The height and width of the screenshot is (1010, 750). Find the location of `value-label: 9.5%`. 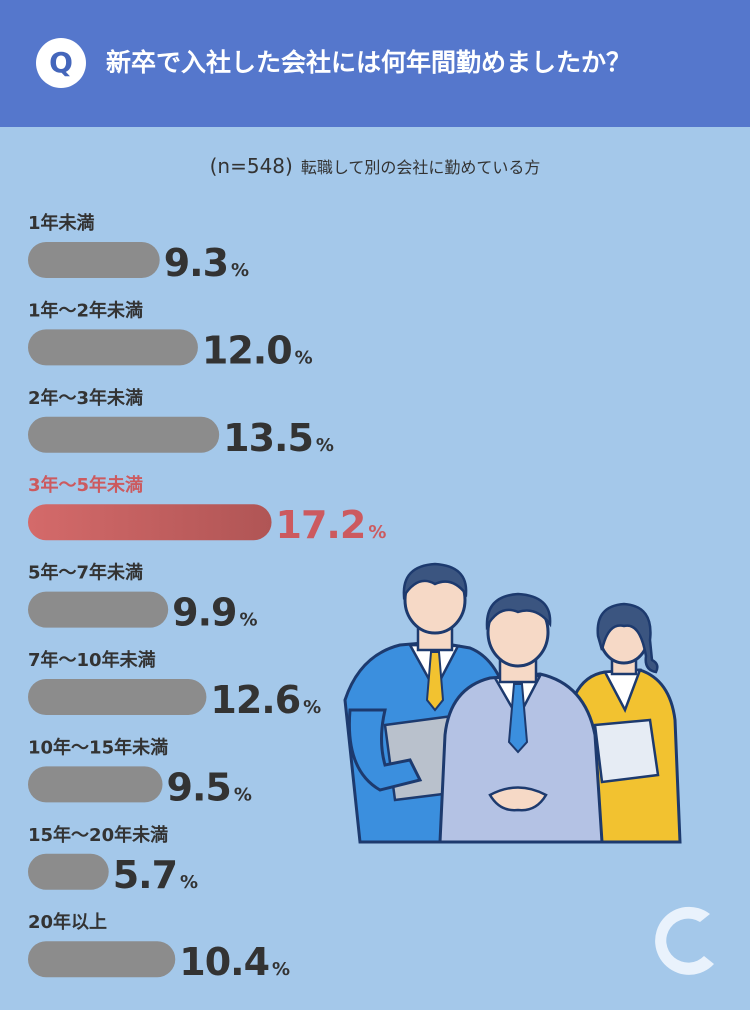

value-label: 9.5% is located at coordinates (209, 787).